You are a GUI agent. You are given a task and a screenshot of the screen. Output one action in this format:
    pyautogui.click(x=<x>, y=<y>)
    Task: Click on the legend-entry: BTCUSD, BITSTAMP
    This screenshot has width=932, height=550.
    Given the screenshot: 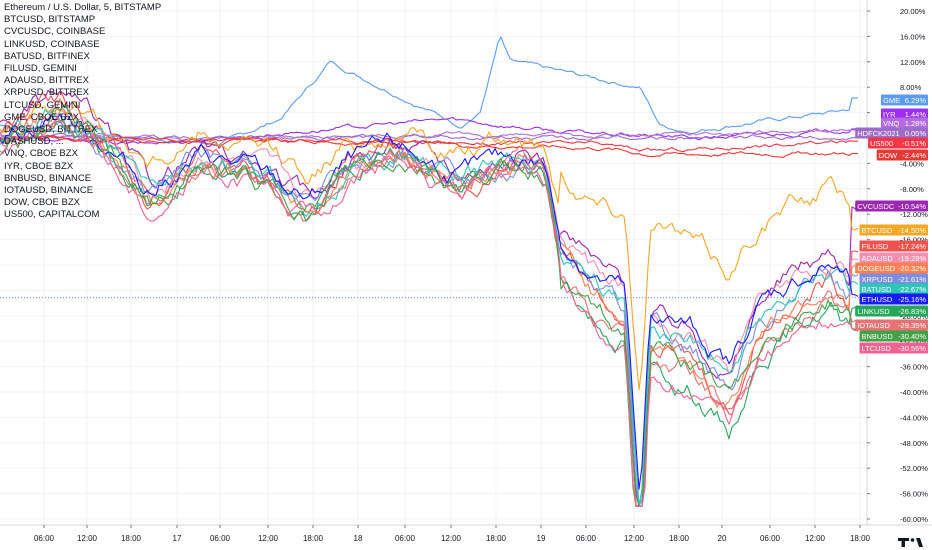 What is the action you would take?
    pyautogui.click(x=50, y=20)
    